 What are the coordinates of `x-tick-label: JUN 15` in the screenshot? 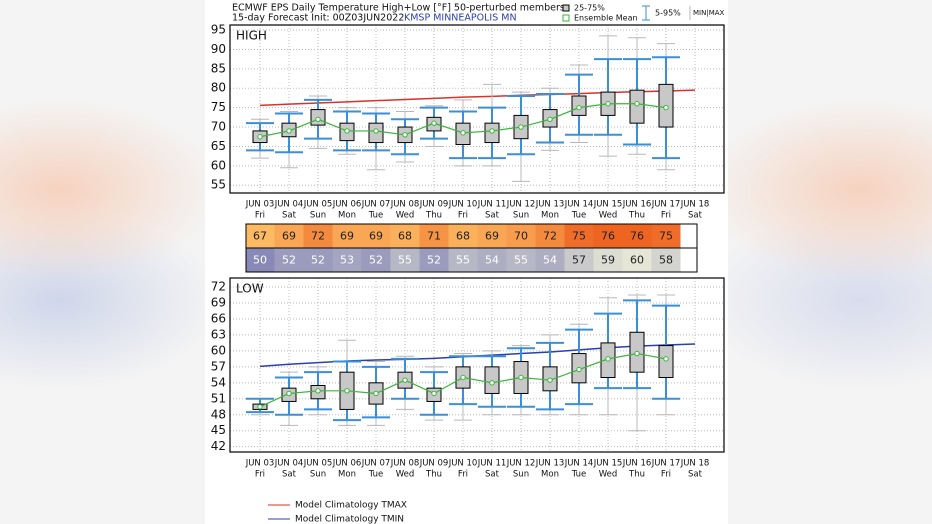 It's located at (608, 464).